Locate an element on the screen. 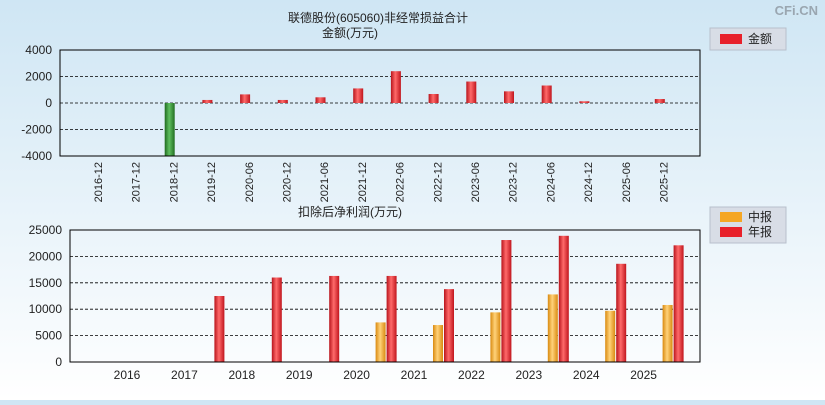 This screenshot has height=405, width=825. bottom-x-tick-label: 2022 is located at coordinates (471, 375).